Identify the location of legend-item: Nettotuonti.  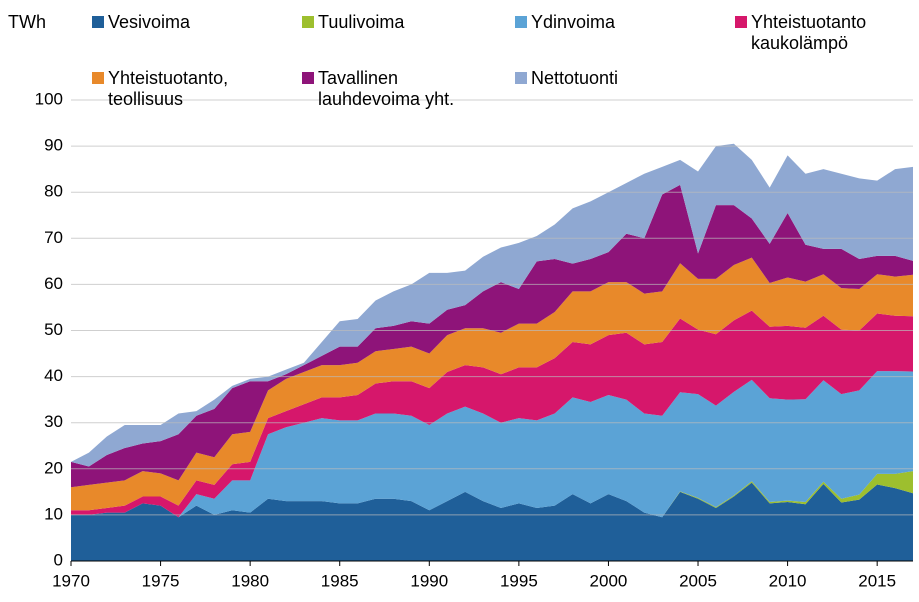
(600, 78).